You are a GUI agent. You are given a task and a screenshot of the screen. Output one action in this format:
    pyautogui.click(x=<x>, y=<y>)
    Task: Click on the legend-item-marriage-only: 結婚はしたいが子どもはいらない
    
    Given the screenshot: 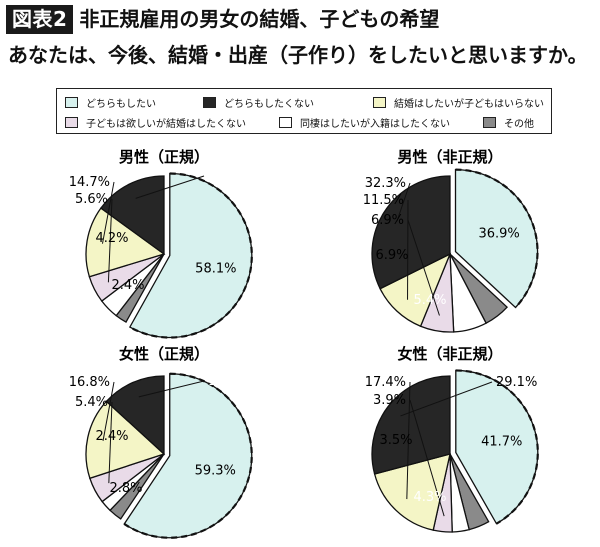 What is the action you would take?
    pyautogui.click(x=458, y=102)
    